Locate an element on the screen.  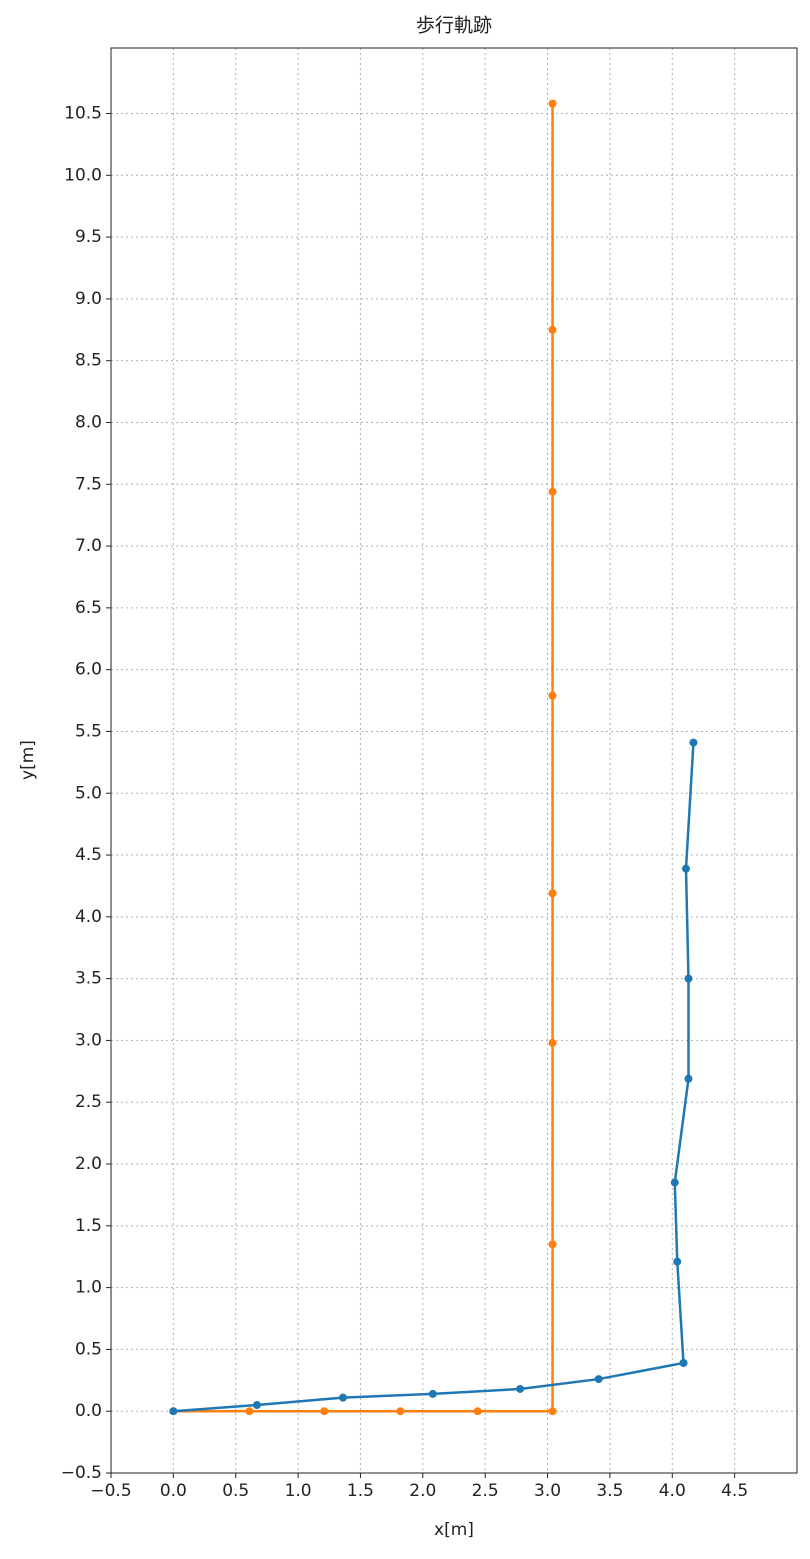
y-tick-label: 1.0 is located at coordinates (88, 1288).